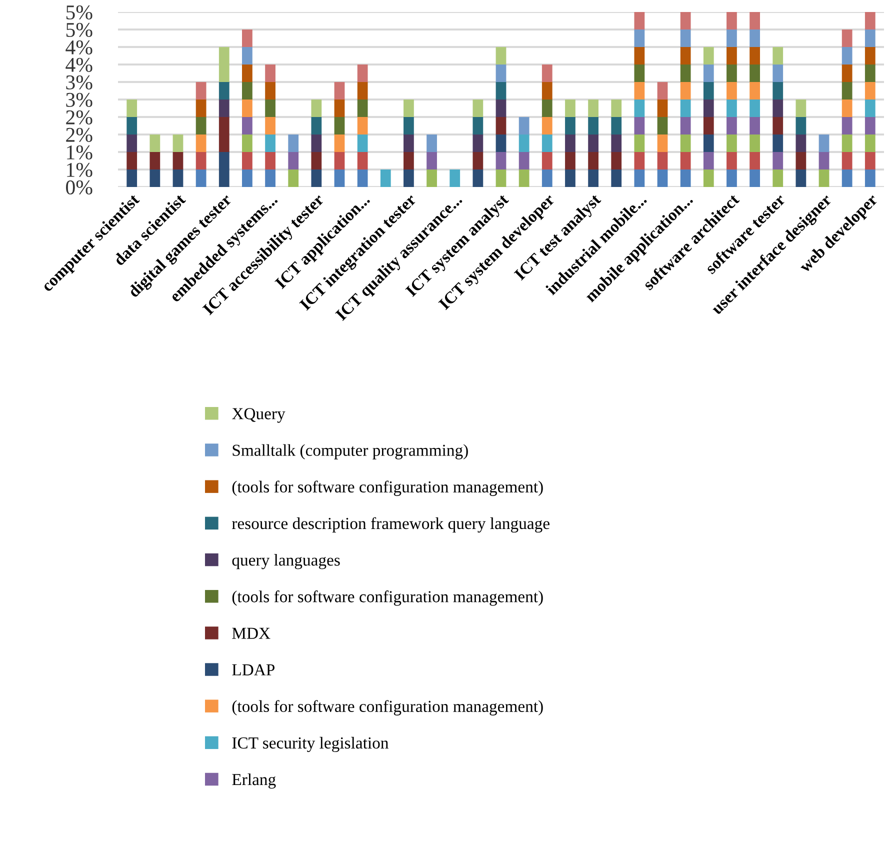 The image size is (886, 864). Describe the element at coordinates (251, 633) in the screenshot. I see `legend-label: MDX` at that location.